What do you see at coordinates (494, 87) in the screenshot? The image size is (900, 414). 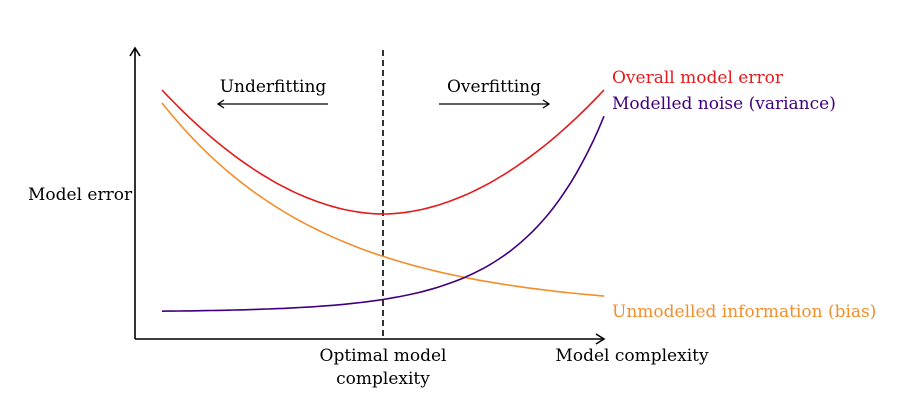 I see `overfitting-label: Overfitting` at bounding box center [494, 87].